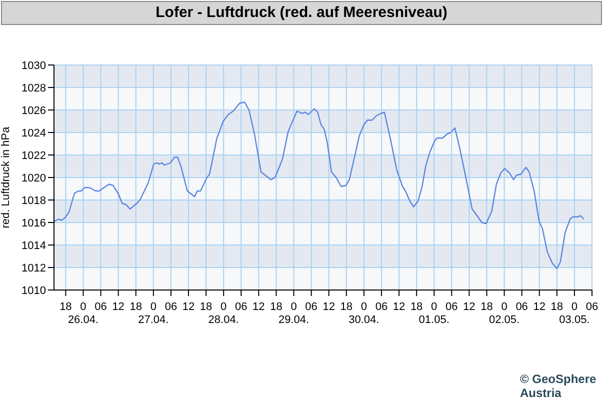  I want to click on y-tick-label: 1020, so click(34, 178).